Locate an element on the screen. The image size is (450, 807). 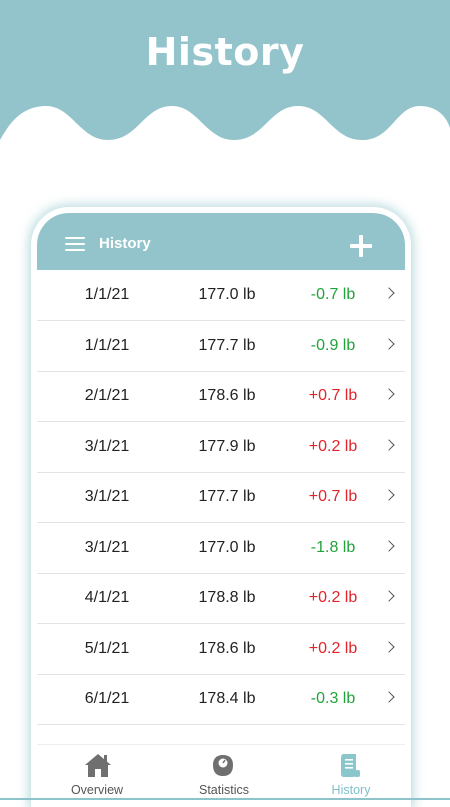
nav-label-overview: Overview is located at coordinates (97, 790).